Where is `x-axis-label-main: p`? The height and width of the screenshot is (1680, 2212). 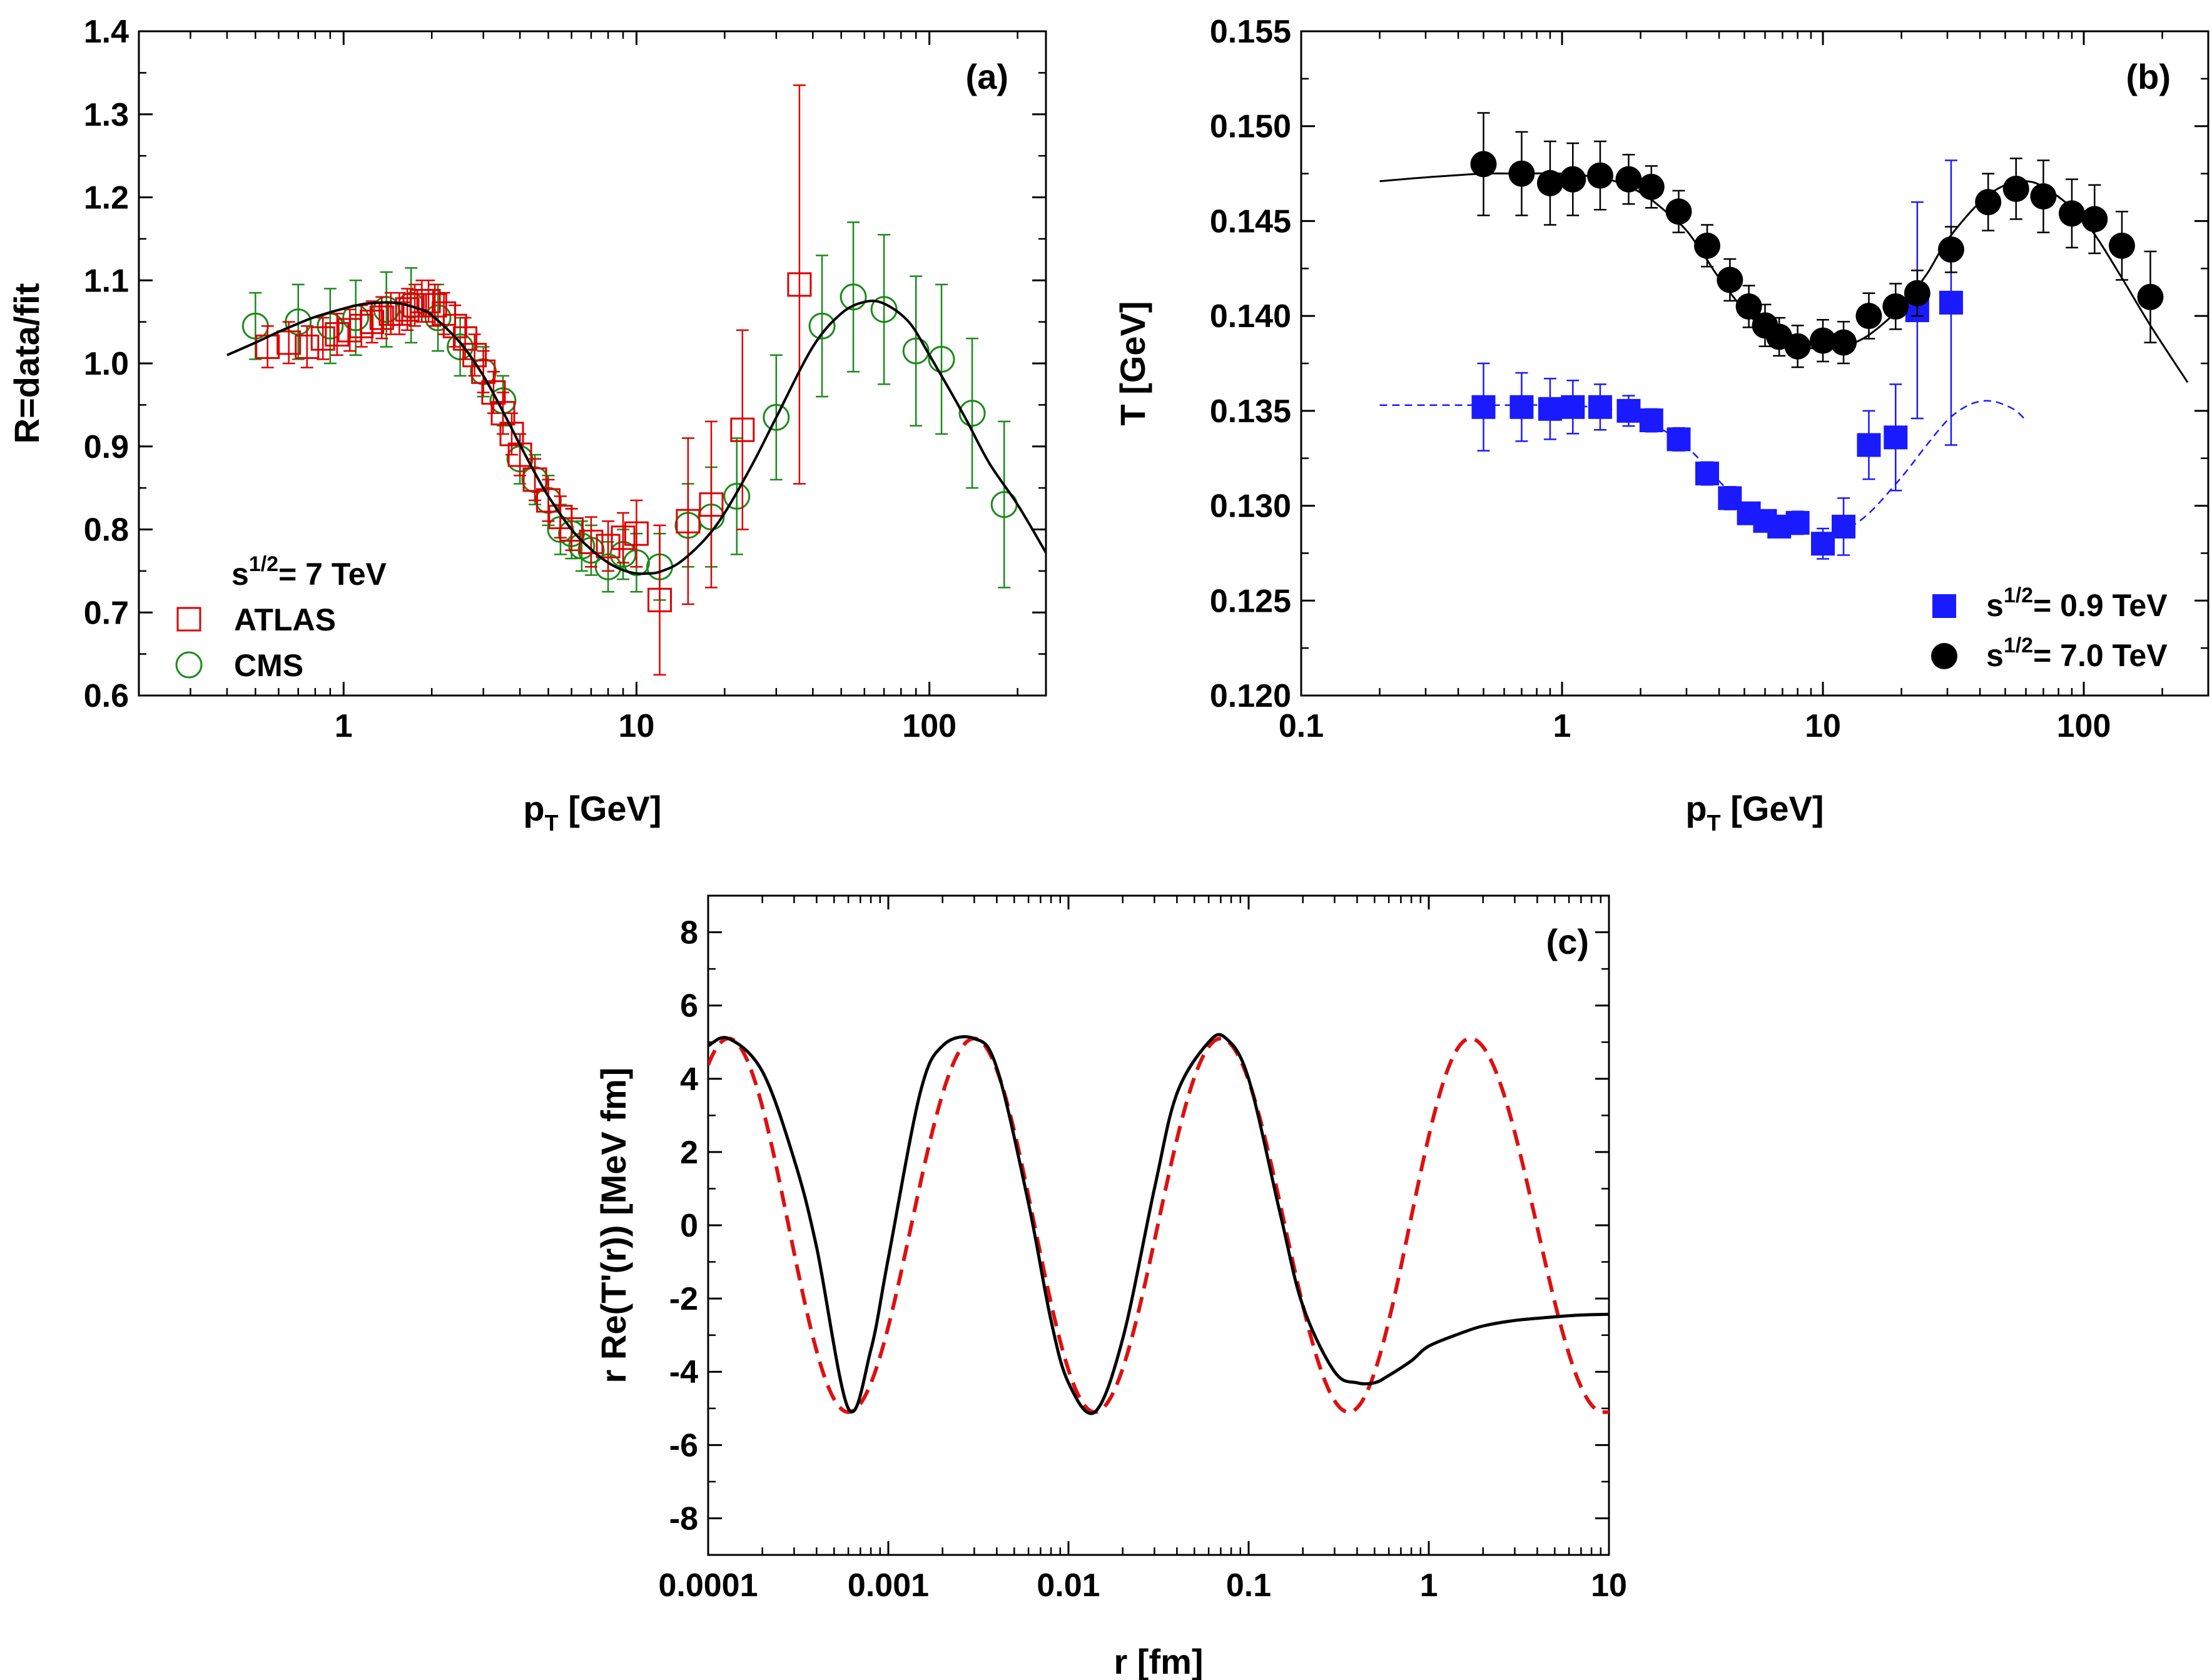 x-axis-label-main: p is located at coordinates (533, 808).